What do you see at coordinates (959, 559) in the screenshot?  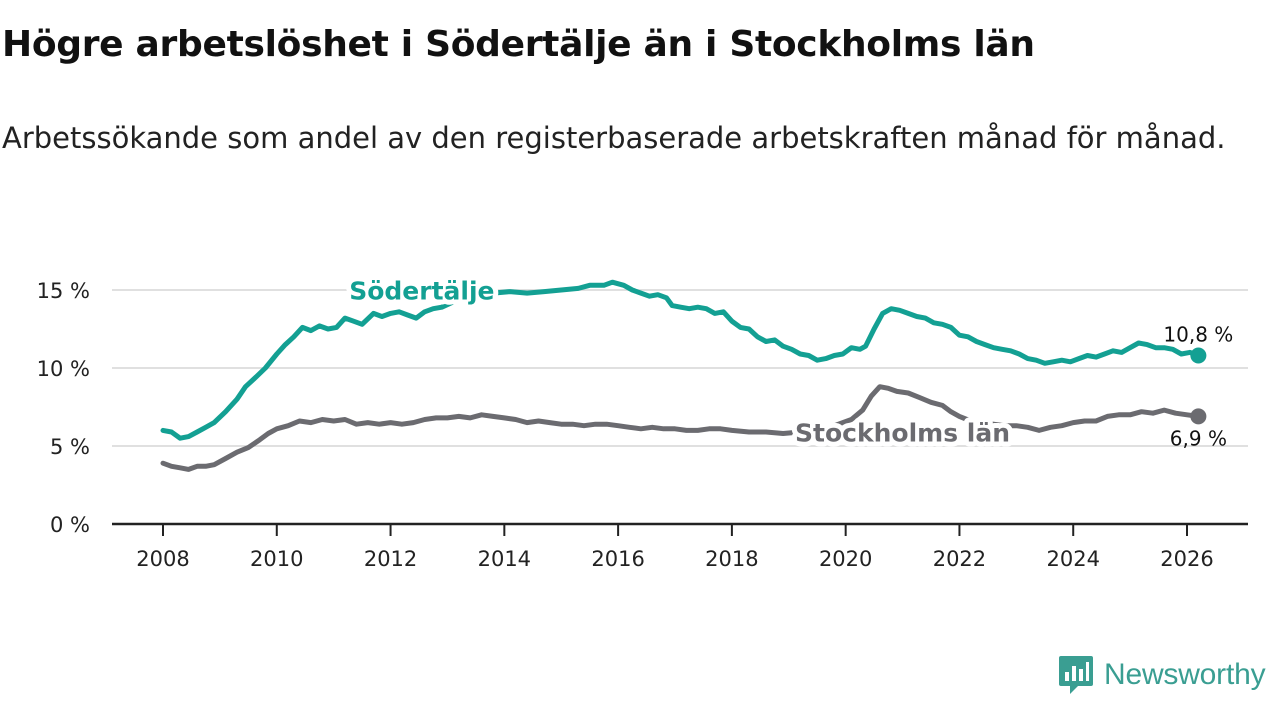 I see `x-tick-label: 2022` at bounding box center [959, 559].